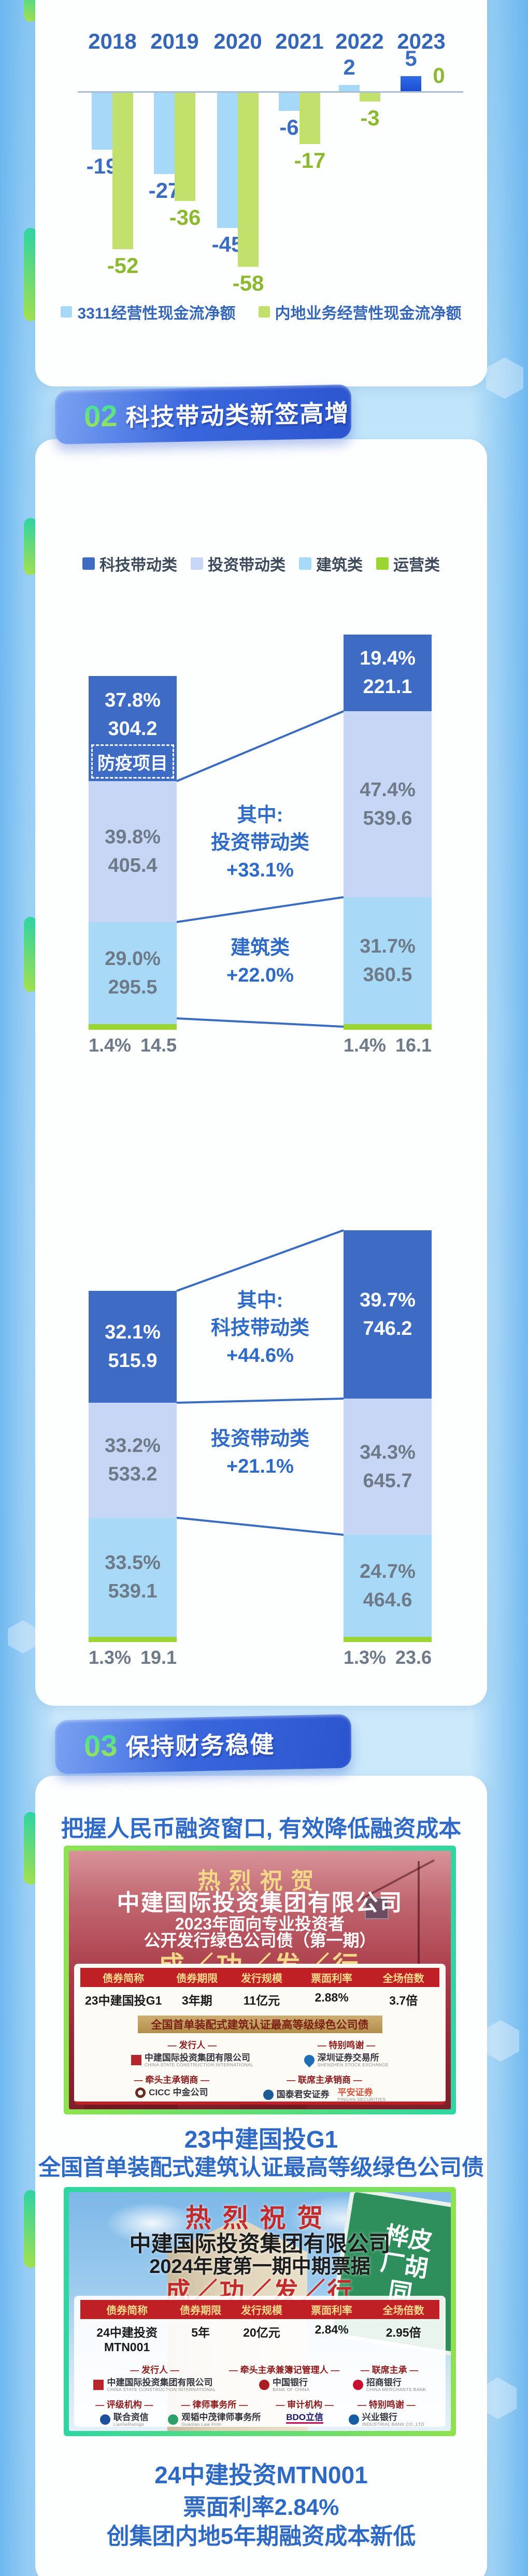  I want to click on logo-group: — 牵头主承销商 — CICC 中金公司, so click(171, 2085).